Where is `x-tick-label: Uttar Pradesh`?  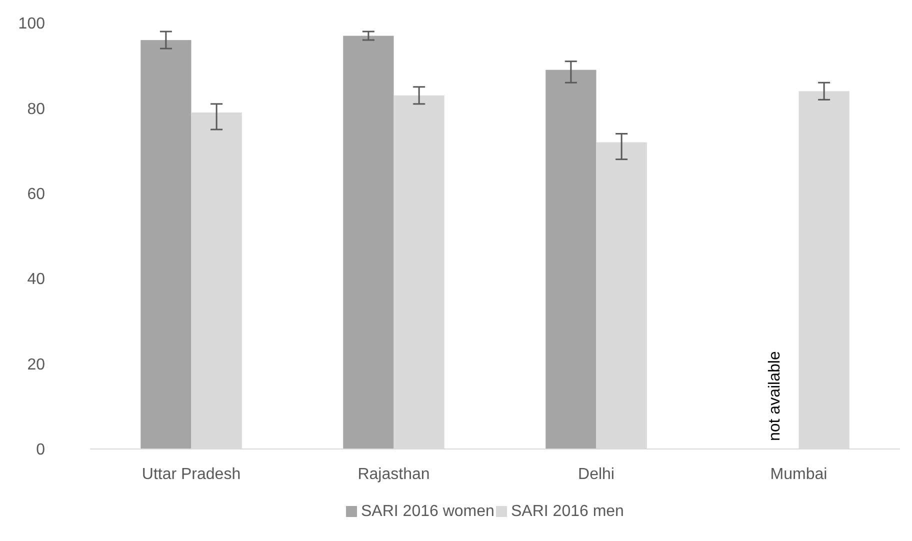 x-tick-label: Uttar Pradesh is located at coordinates (191, 474).